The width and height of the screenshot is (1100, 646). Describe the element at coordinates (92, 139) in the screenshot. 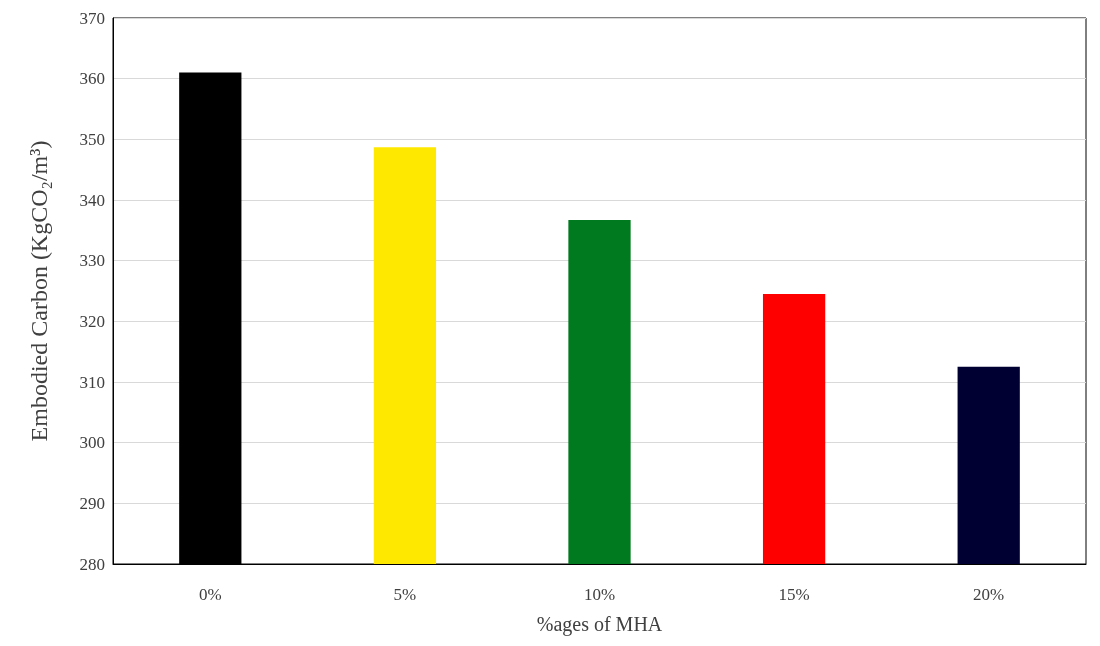

I see `y-tick-label: 350` at that location.